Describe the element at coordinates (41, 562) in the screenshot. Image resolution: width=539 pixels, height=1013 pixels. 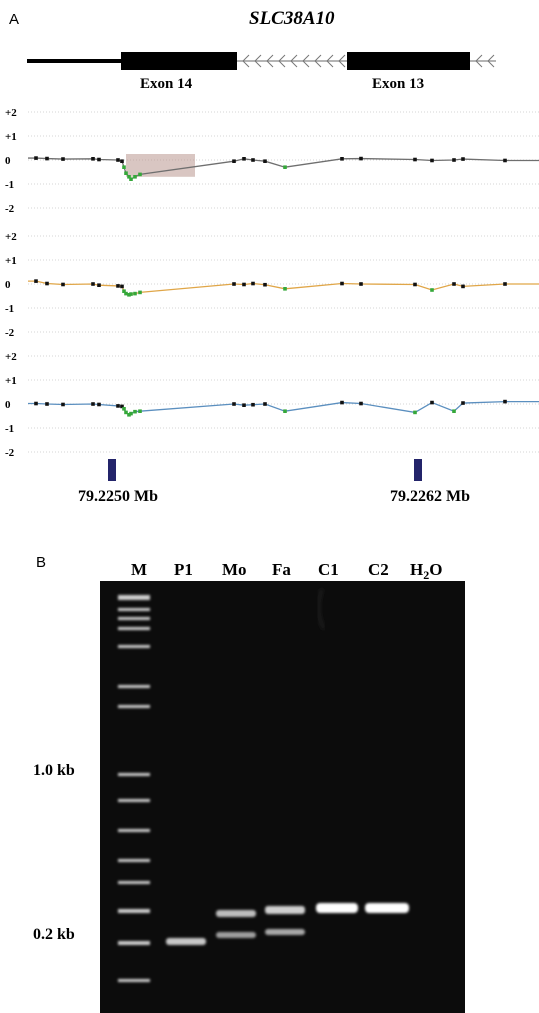
I see `panel-b-letter: B` at that location.